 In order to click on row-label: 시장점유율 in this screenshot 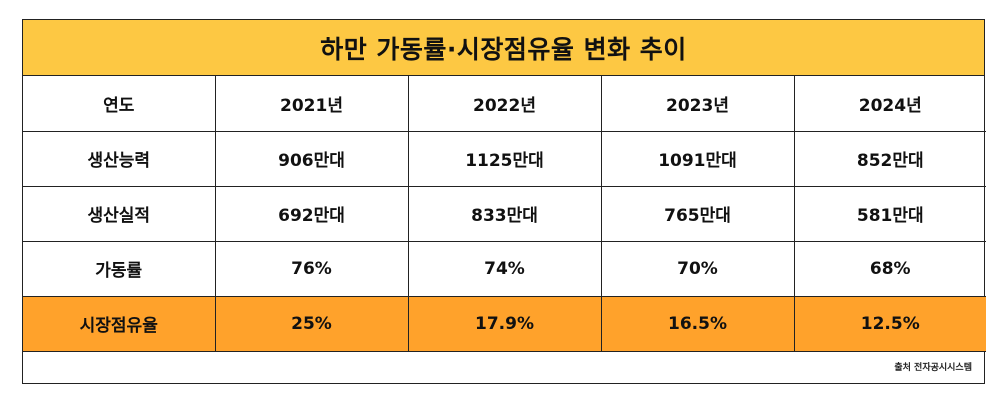, I will do `click(119, 324)`.